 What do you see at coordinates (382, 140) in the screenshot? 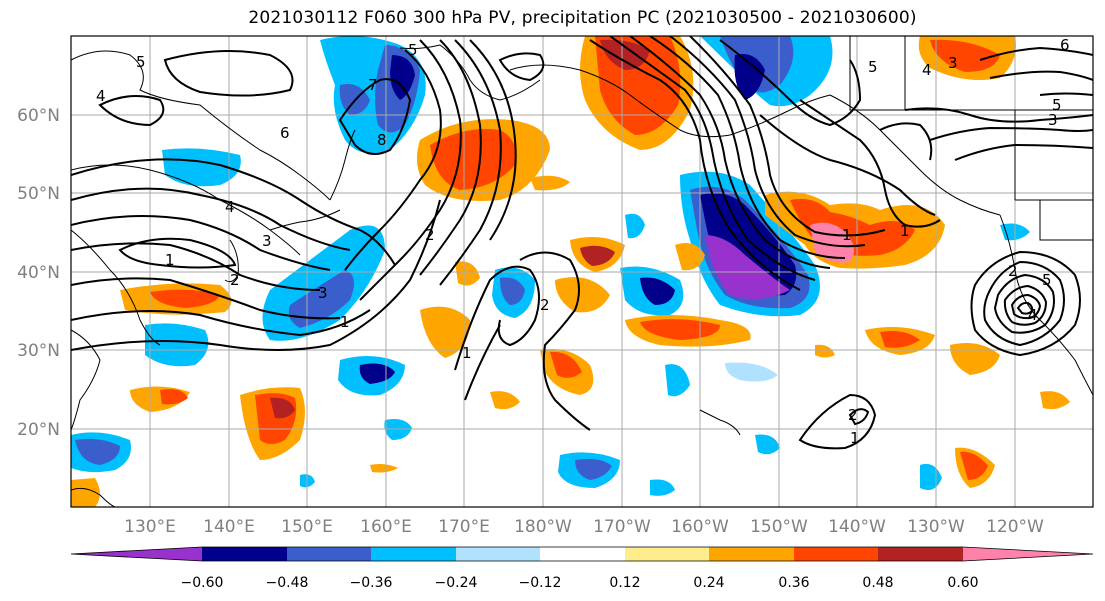
I see `contour-label: 8` at bounding box center [382, 140].